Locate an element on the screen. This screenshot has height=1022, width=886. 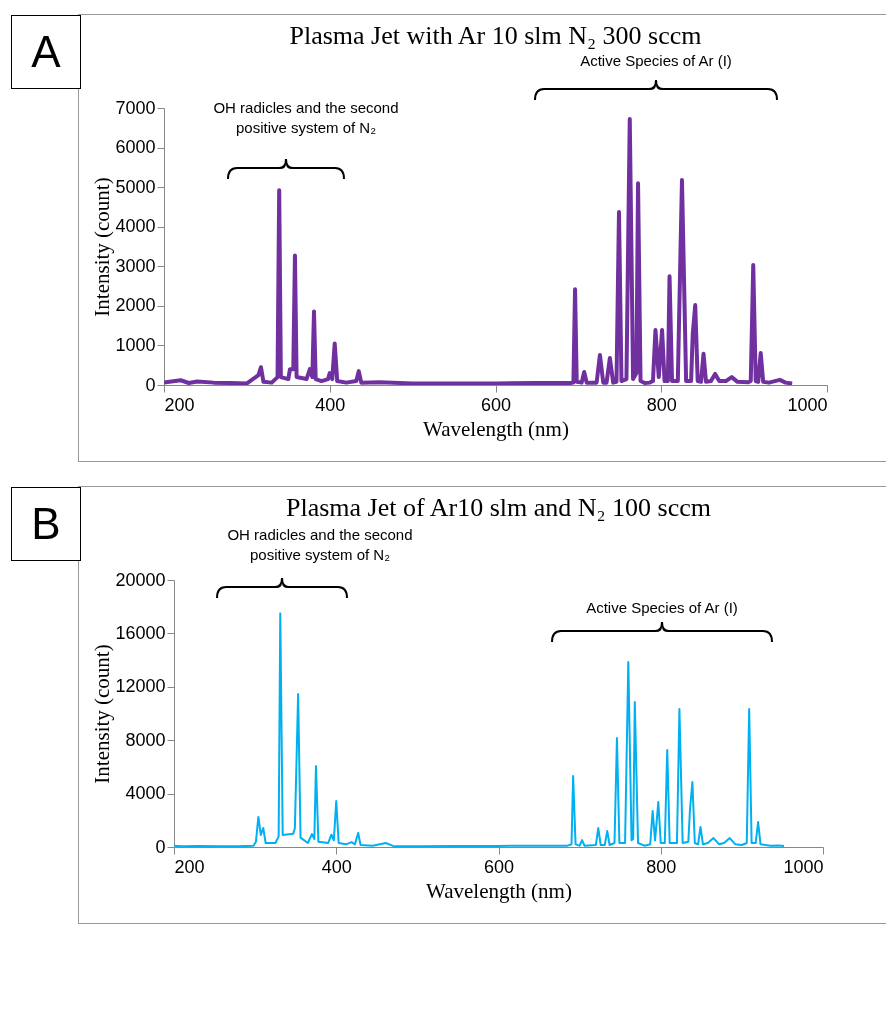
y-tick-label: 7000 is located at coordinates (135, 107).